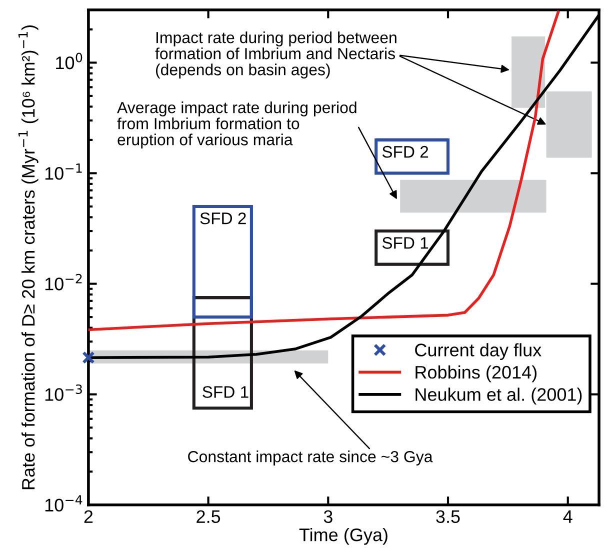  Describe the element at coordinates (28, 257) in the screenshot. I see `y-axis-title: Rate of formation of D≥ 20 km craters (Myr$^{−1}$ (10⁶ km²)$^{−1}$)` at that location.